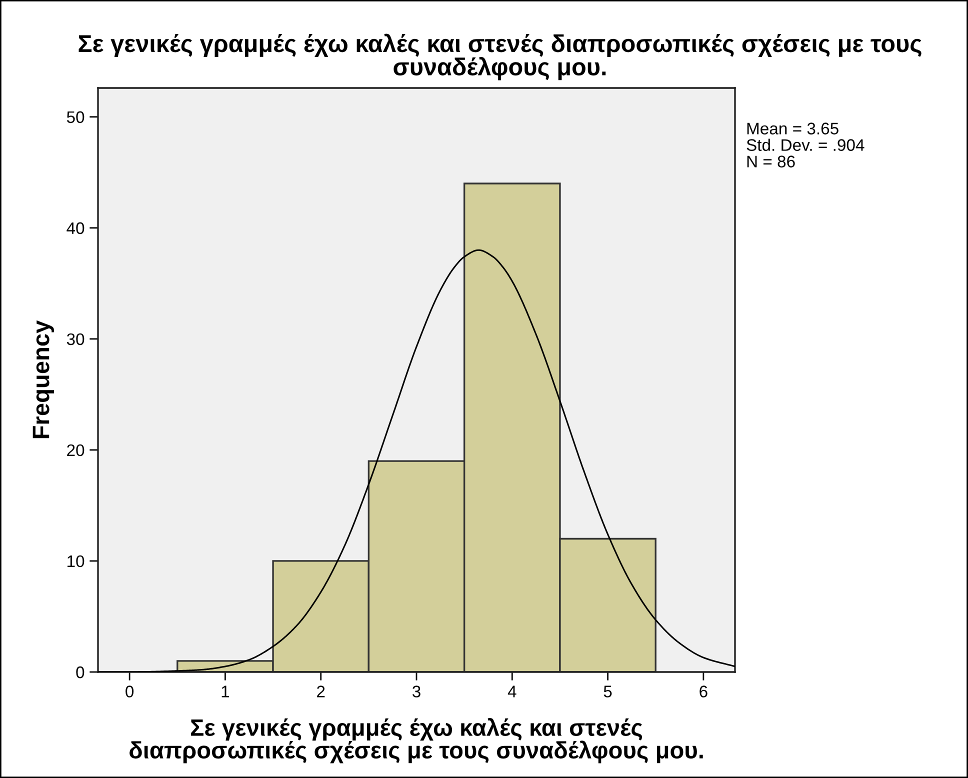  Describe the element at coordinates (75, 117) in the screenshot. I see `y-tick-label: 50` at that location.